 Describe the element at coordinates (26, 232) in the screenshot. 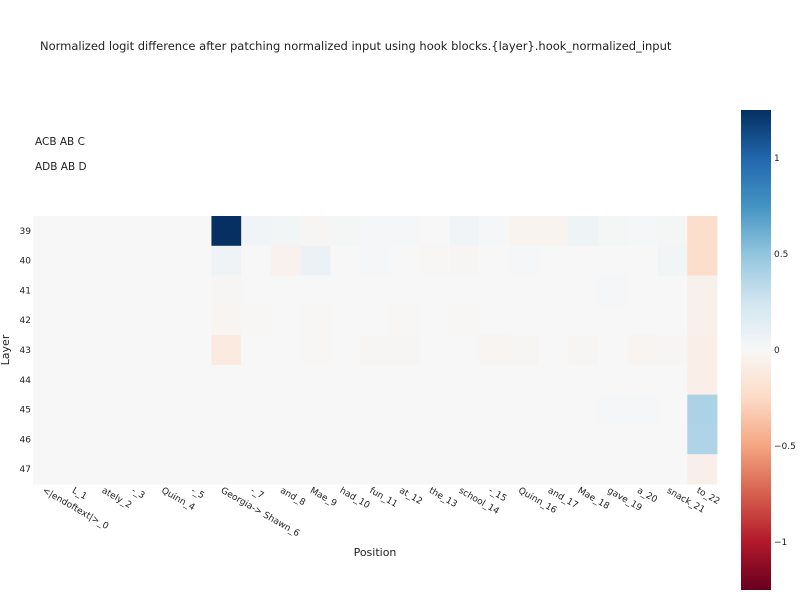

I see `y-tick-label: 39` at that location.